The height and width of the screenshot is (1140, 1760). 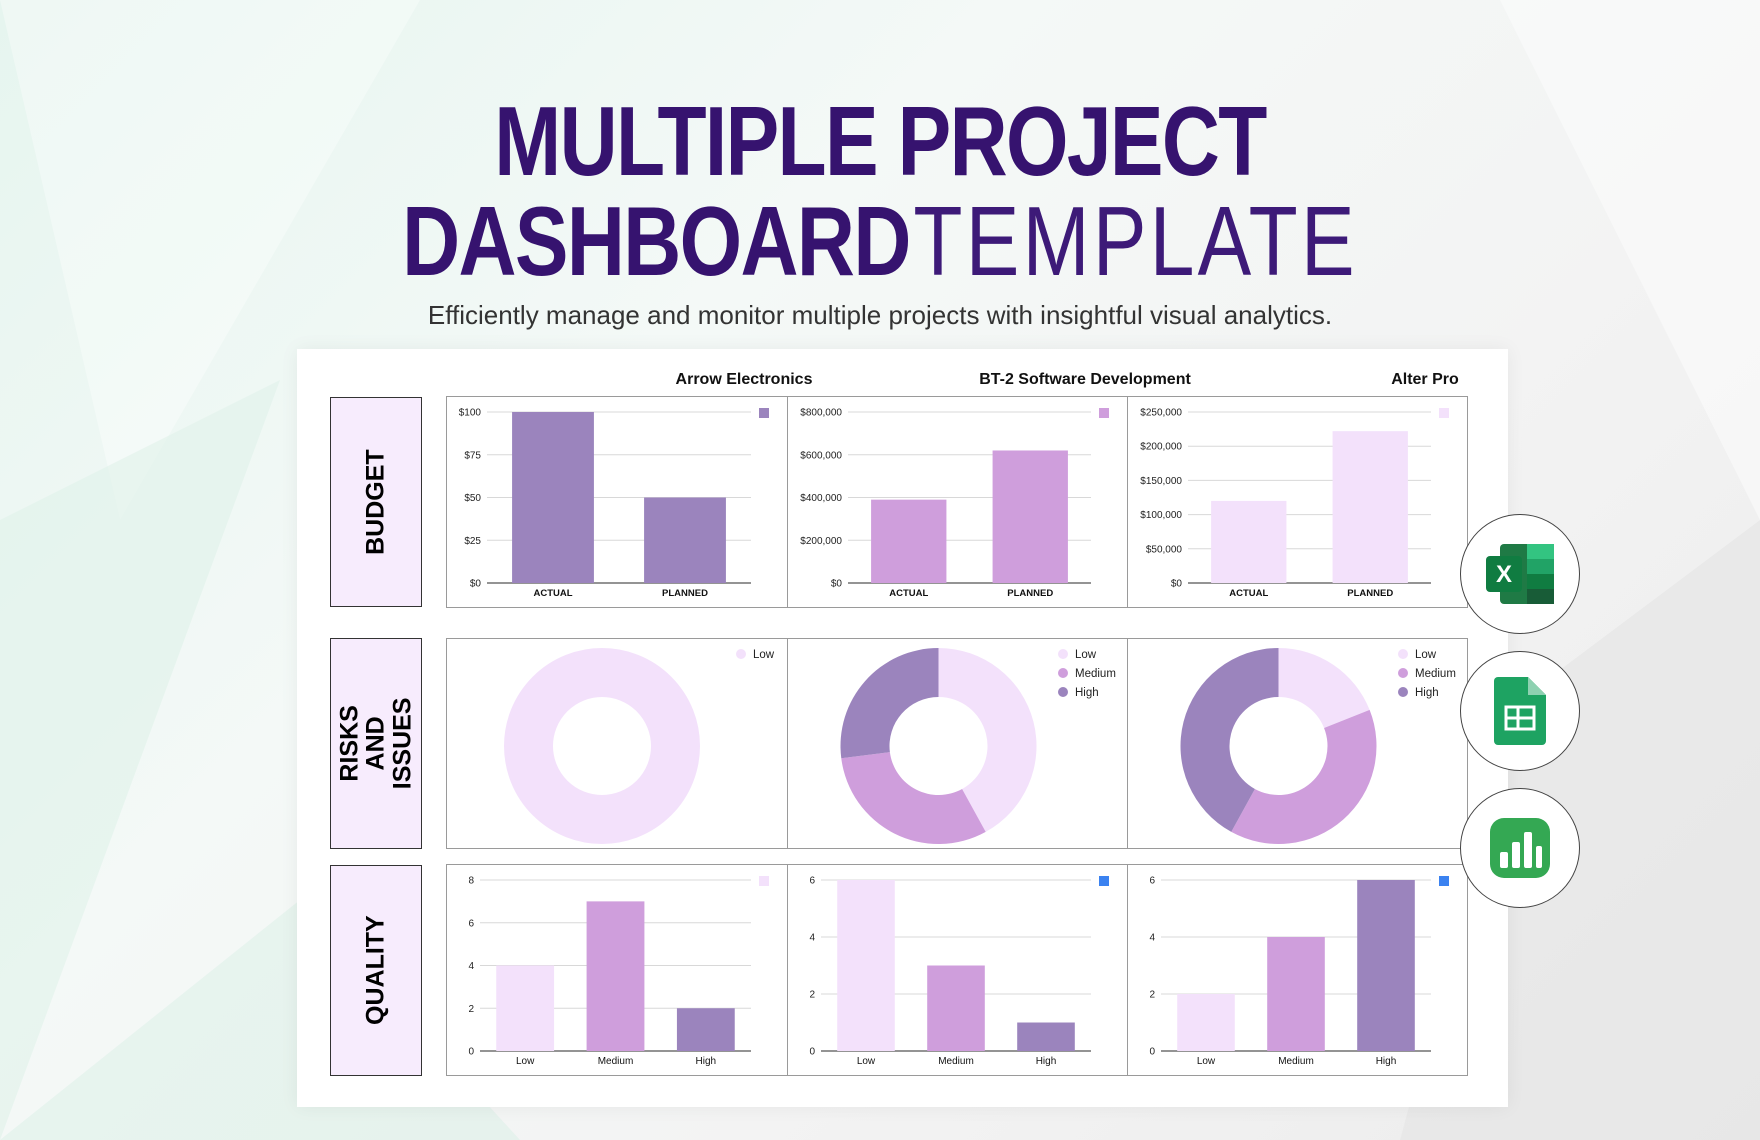 What do you see at coordinates (821, 455) in the screenshot?
I see `y-tick-label: $600,000` at bounding box center [821, 455].